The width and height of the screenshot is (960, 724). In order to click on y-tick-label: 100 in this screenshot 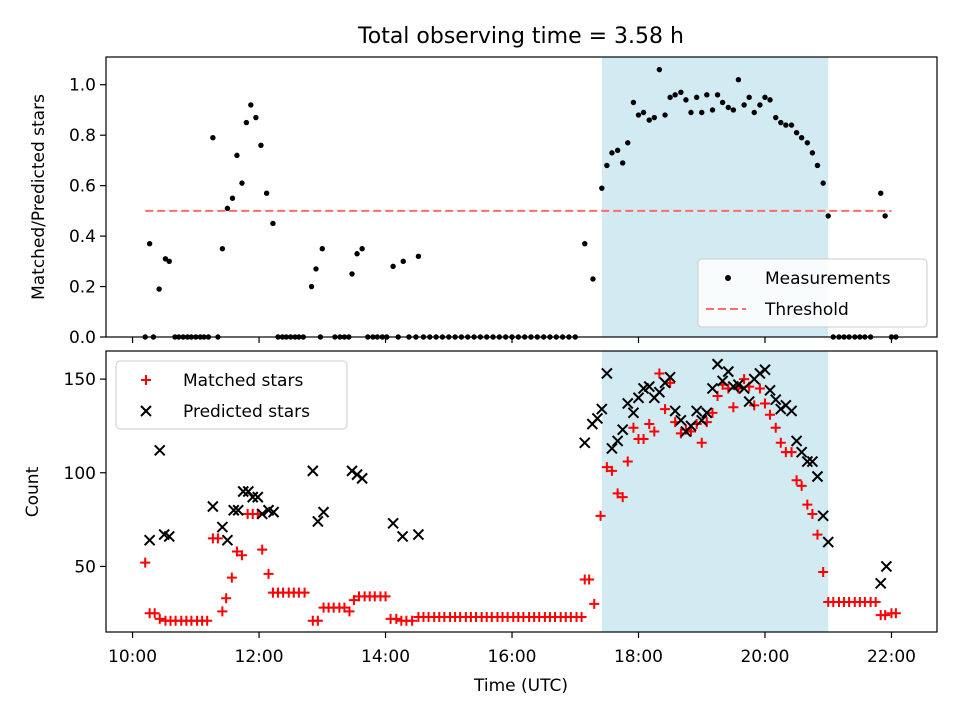, I will do `click(80, 474)`.